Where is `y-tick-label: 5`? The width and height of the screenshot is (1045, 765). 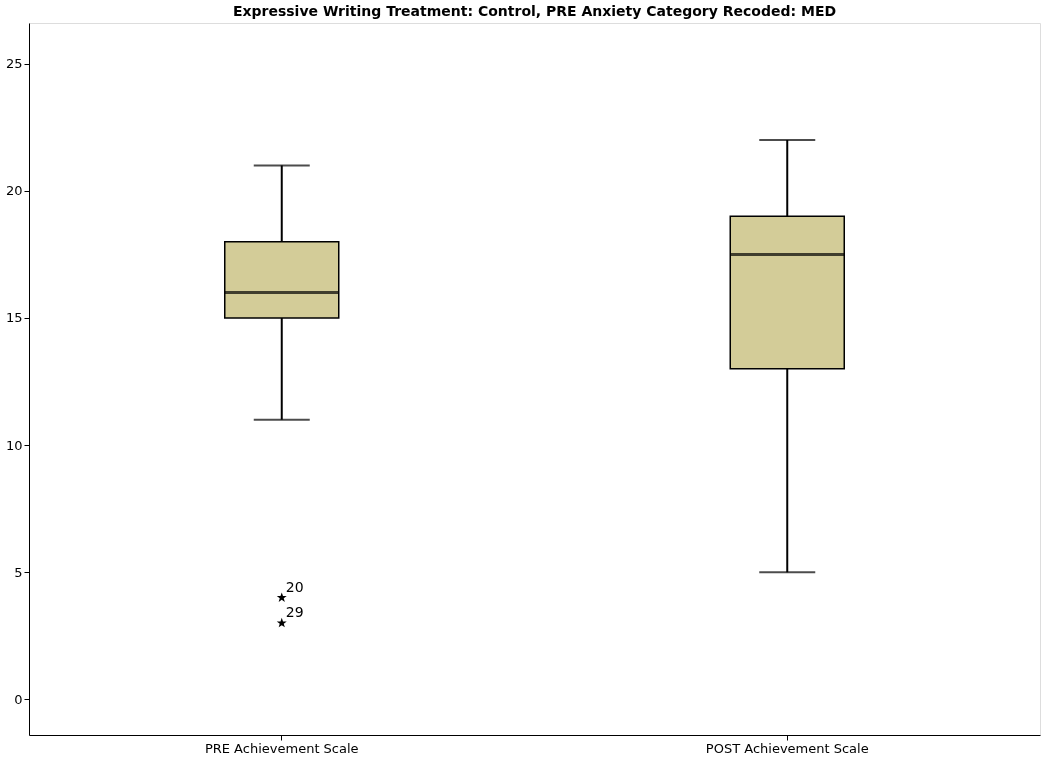 y-tick-label: 5 is located at coordinates (18, 572).